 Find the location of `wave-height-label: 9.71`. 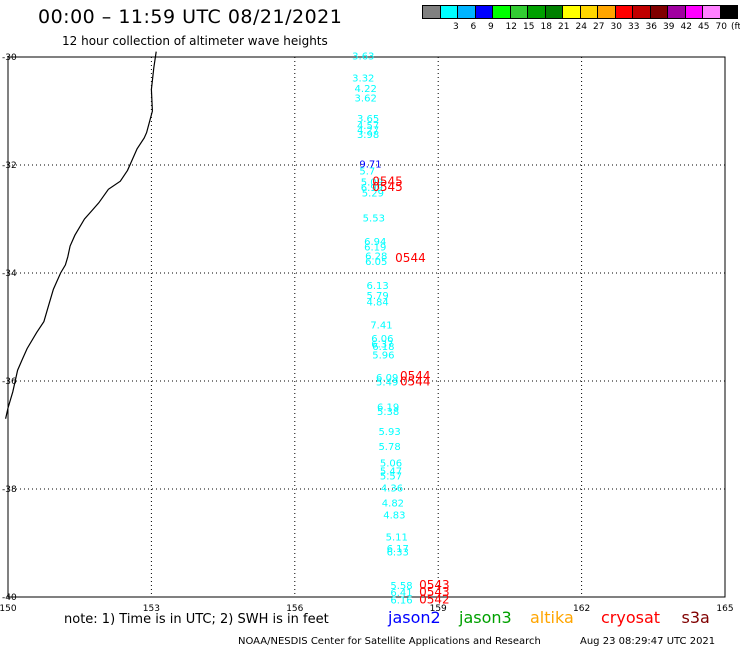

wave-height-label: 9.71 is located at coordinates (370, 165).